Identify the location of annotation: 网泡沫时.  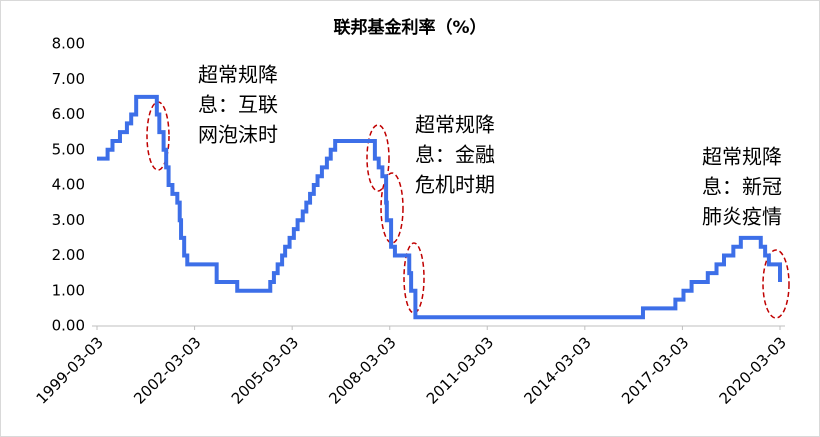
(238, 135).